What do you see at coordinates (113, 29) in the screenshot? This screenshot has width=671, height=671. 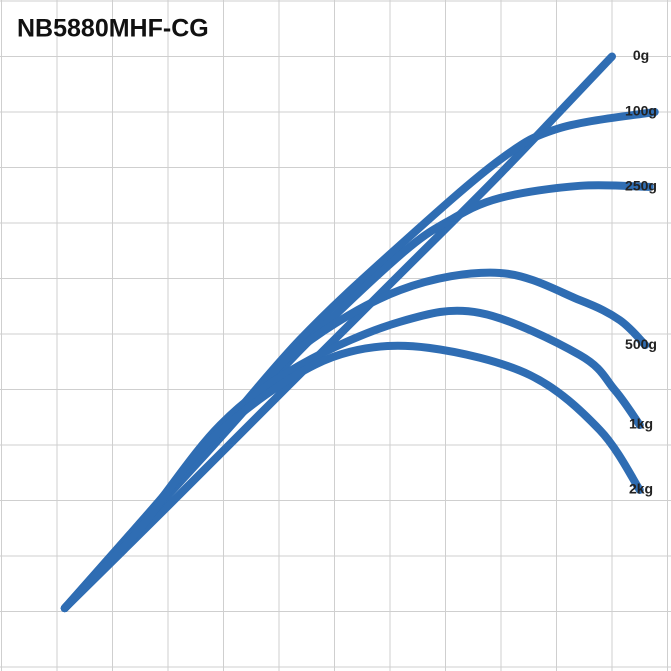 I see `chart-title: NB5880MHF-CG` at bounding box center [113, 29].